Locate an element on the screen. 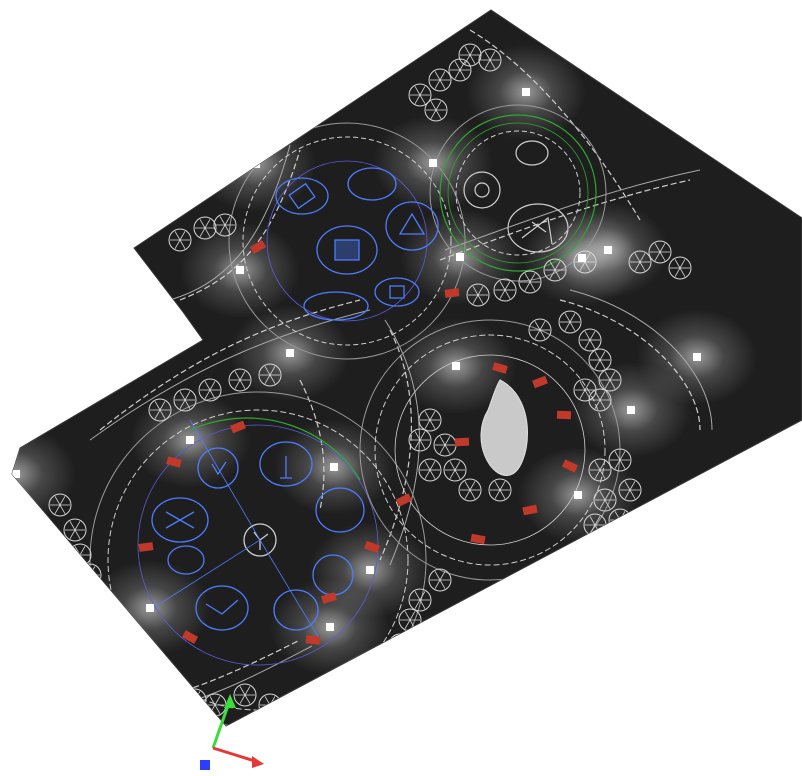 This screenshot has width=802, height=776. play-equipment-top is located at coordinates (357, 244).